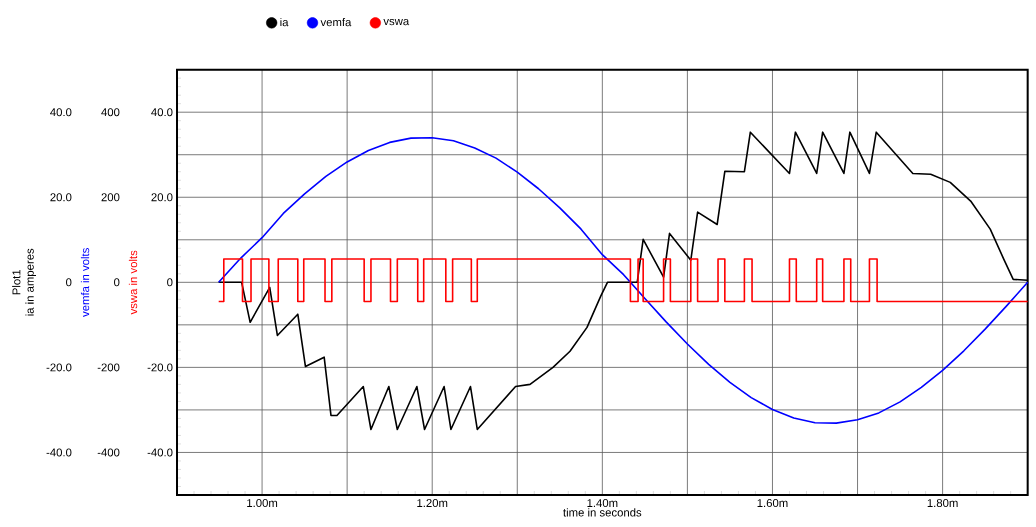  Describe the element at coordinates (59, 367) in the screenshot. I see `y-tick-label: -20.0` at that location.